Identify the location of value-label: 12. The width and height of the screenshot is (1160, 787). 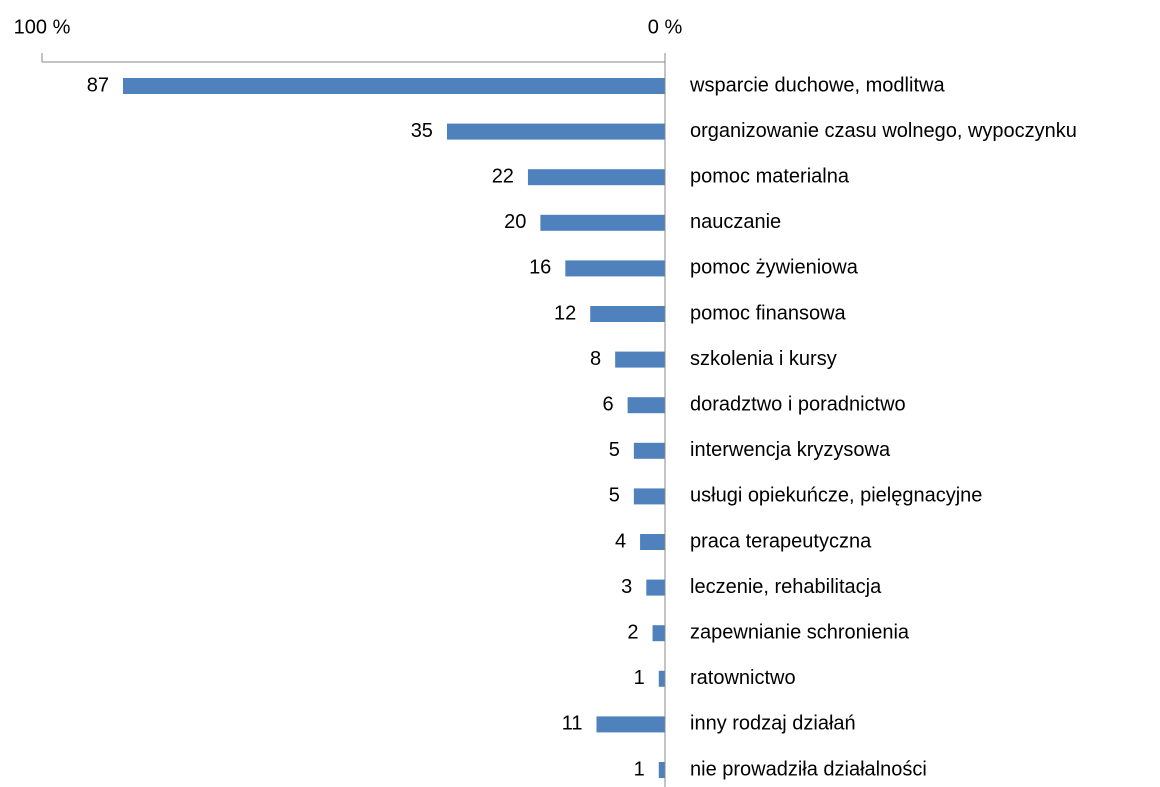
(565, 313).